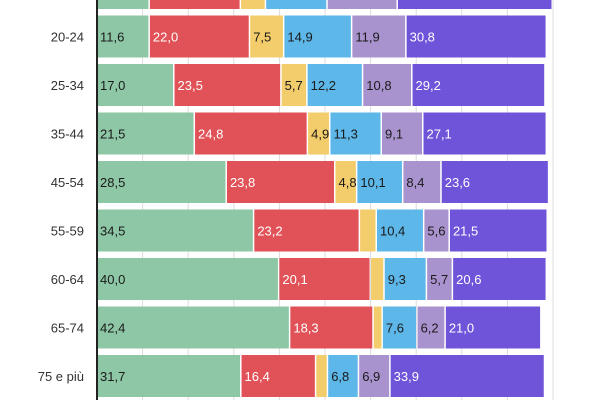 The image size is (600, 400). Describe the element at coordinates (112, 376) in the screenshot. I see `data-label: 31,7` at that location.